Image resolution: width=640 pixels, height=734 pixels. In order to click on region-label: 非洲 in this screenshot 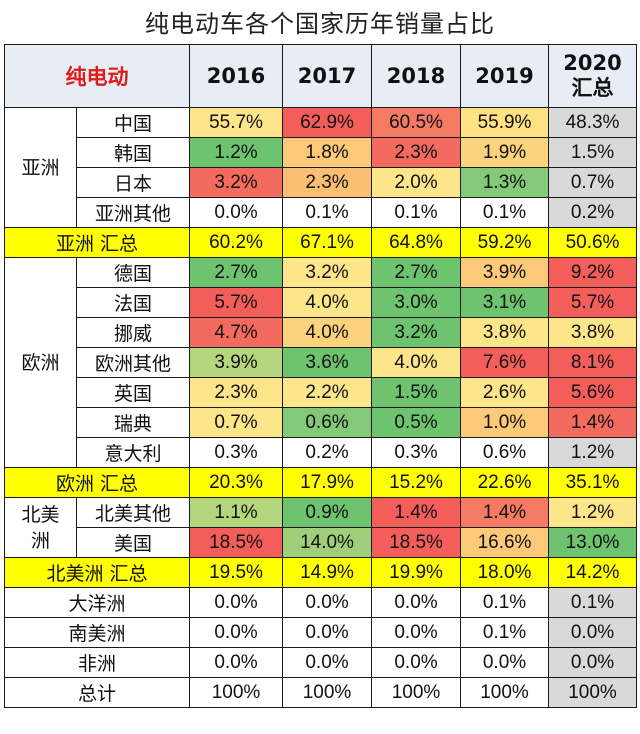, I will do `click(97, 662)`.